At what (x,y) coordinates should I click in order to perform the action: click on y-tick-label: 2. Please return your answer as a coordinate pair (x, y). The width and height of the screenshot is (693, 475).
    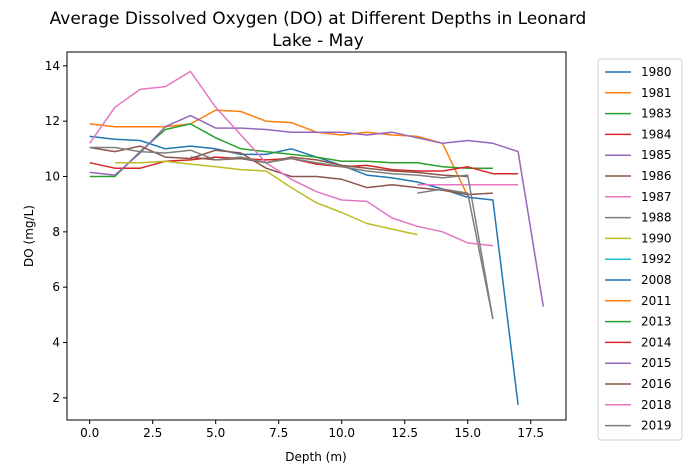
    Looking at the image, I should click on (56, 398).